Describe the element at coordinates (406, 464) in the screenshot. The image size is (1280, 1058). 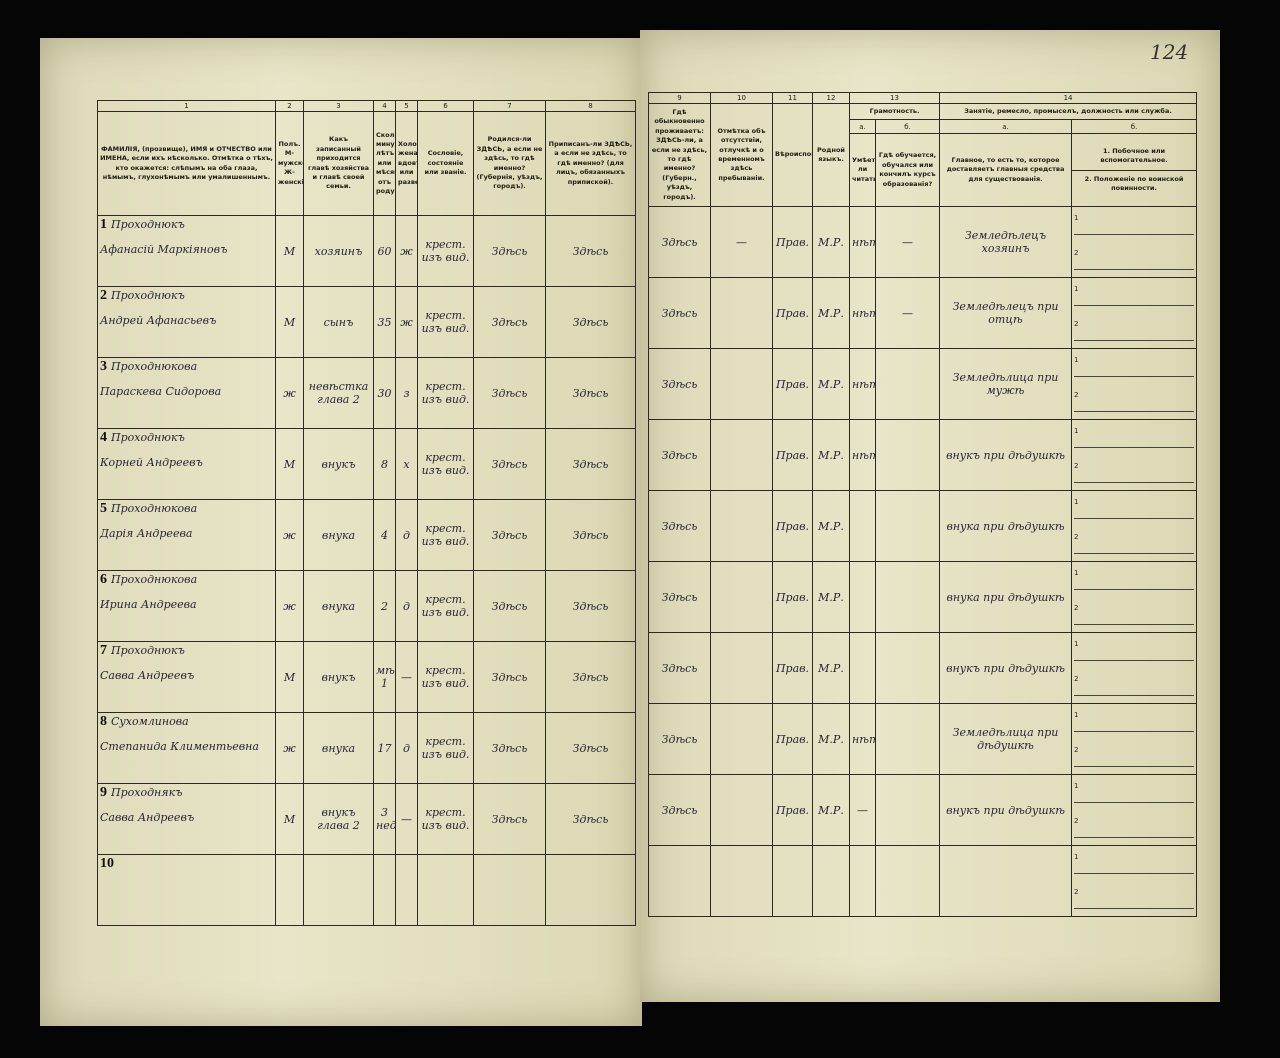
I see `cell: х` at that location.